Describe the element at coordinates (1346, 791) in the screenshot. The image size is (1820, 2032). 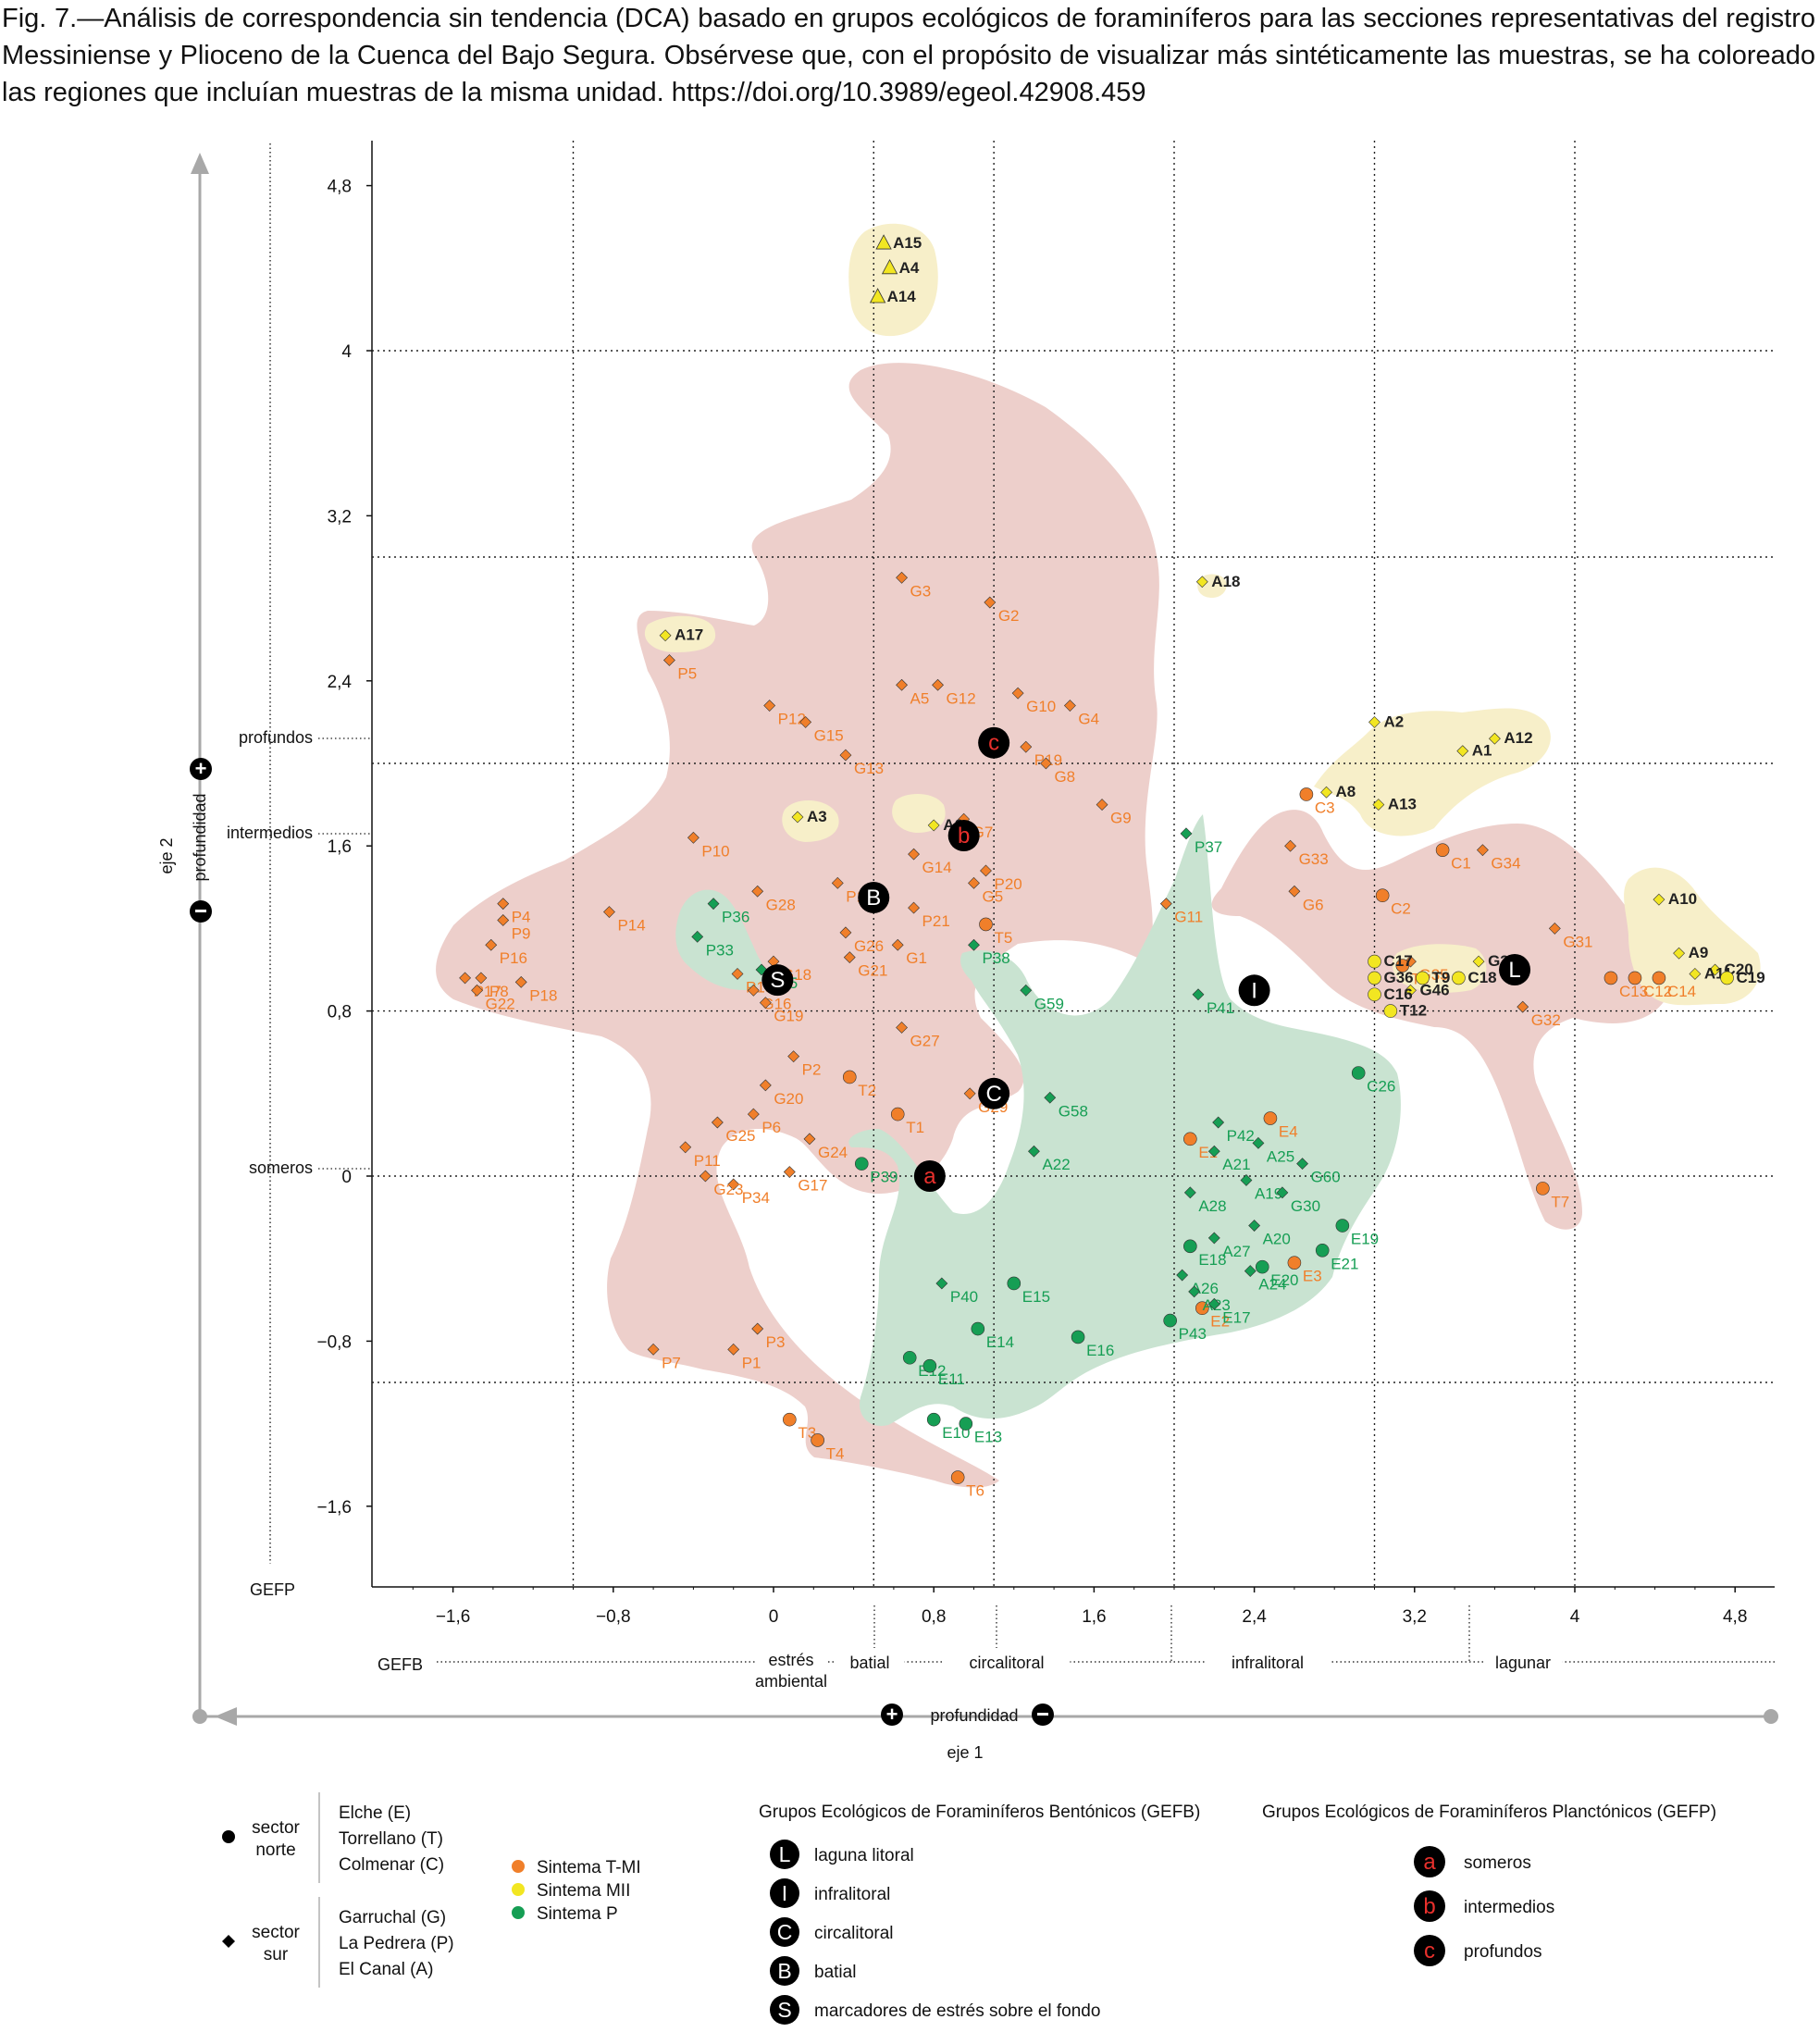
I see `point-label-A8: A8` at that location.